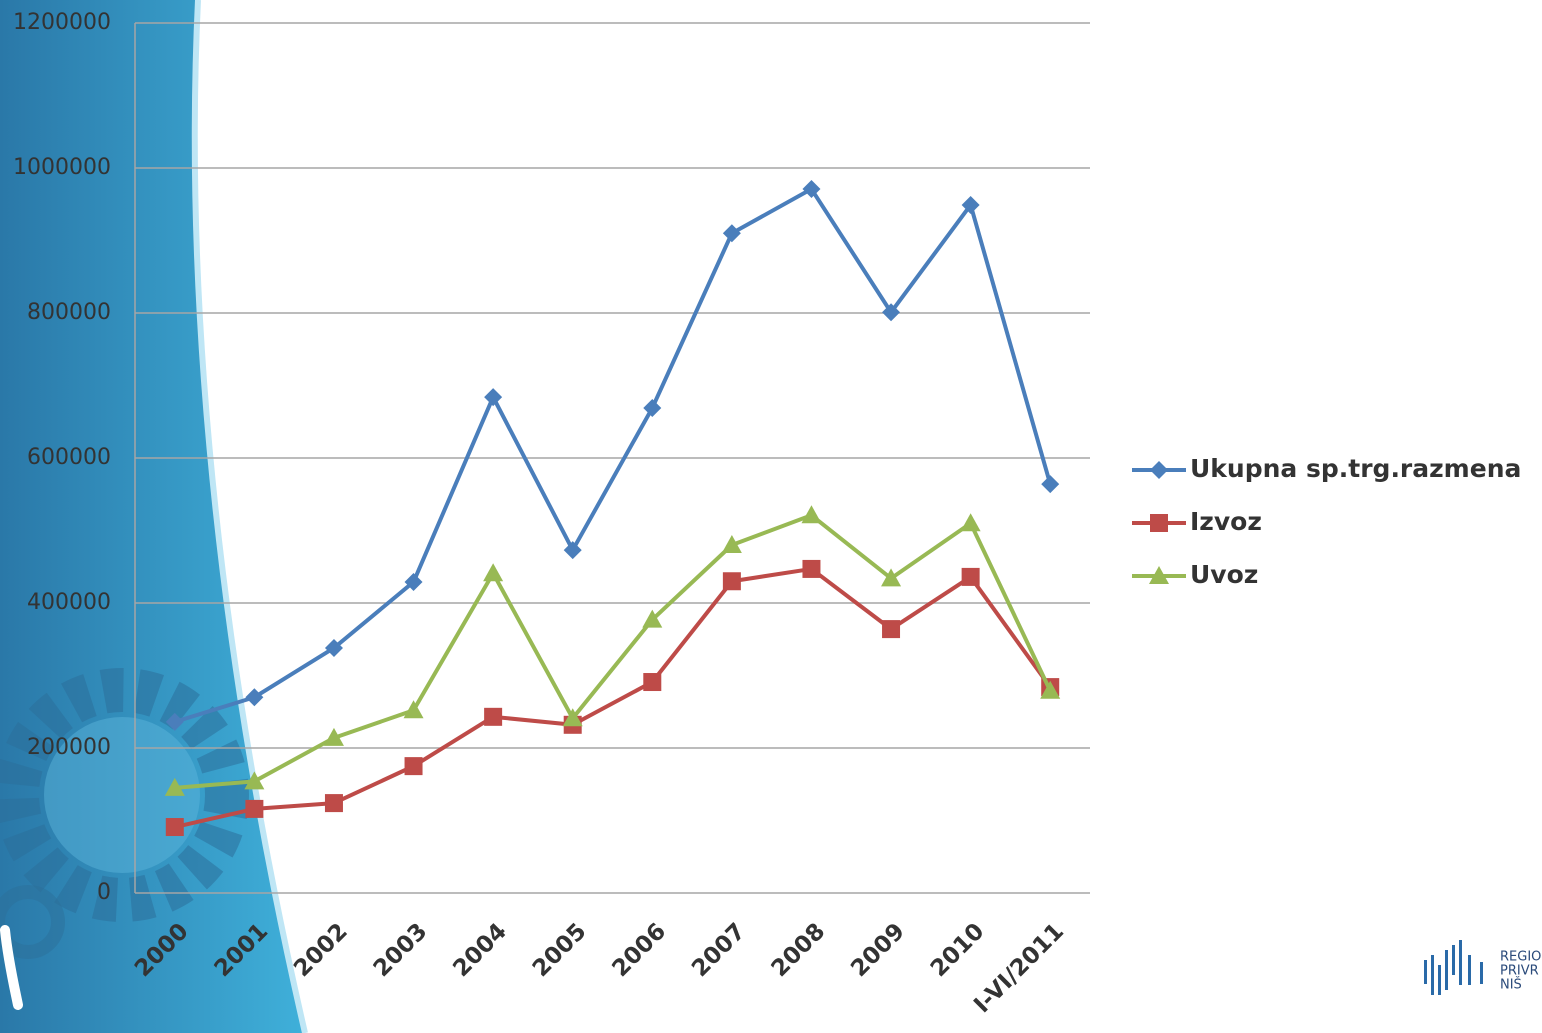 This screenshot has width=1542, height=1033. I want to click on x-tick-label: 2009, so click(878, 950).